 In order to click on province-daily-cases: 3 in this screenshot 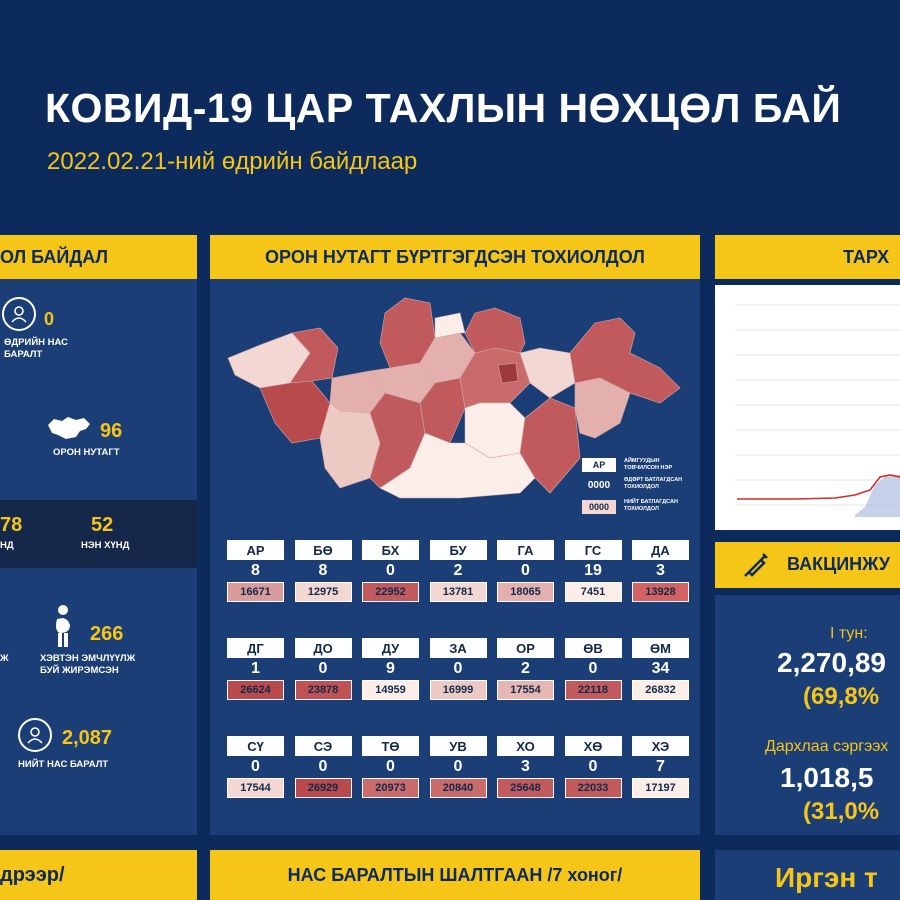, I will do `click(660, 570)`.